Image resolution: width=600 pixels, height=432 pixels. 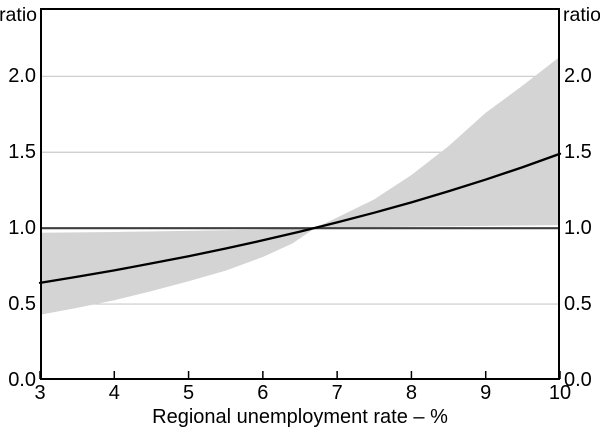 What do you see at coordinates (189, 393) in the screenshot?
I see `x-tick-label: 5` at bounding box center [189, 393].